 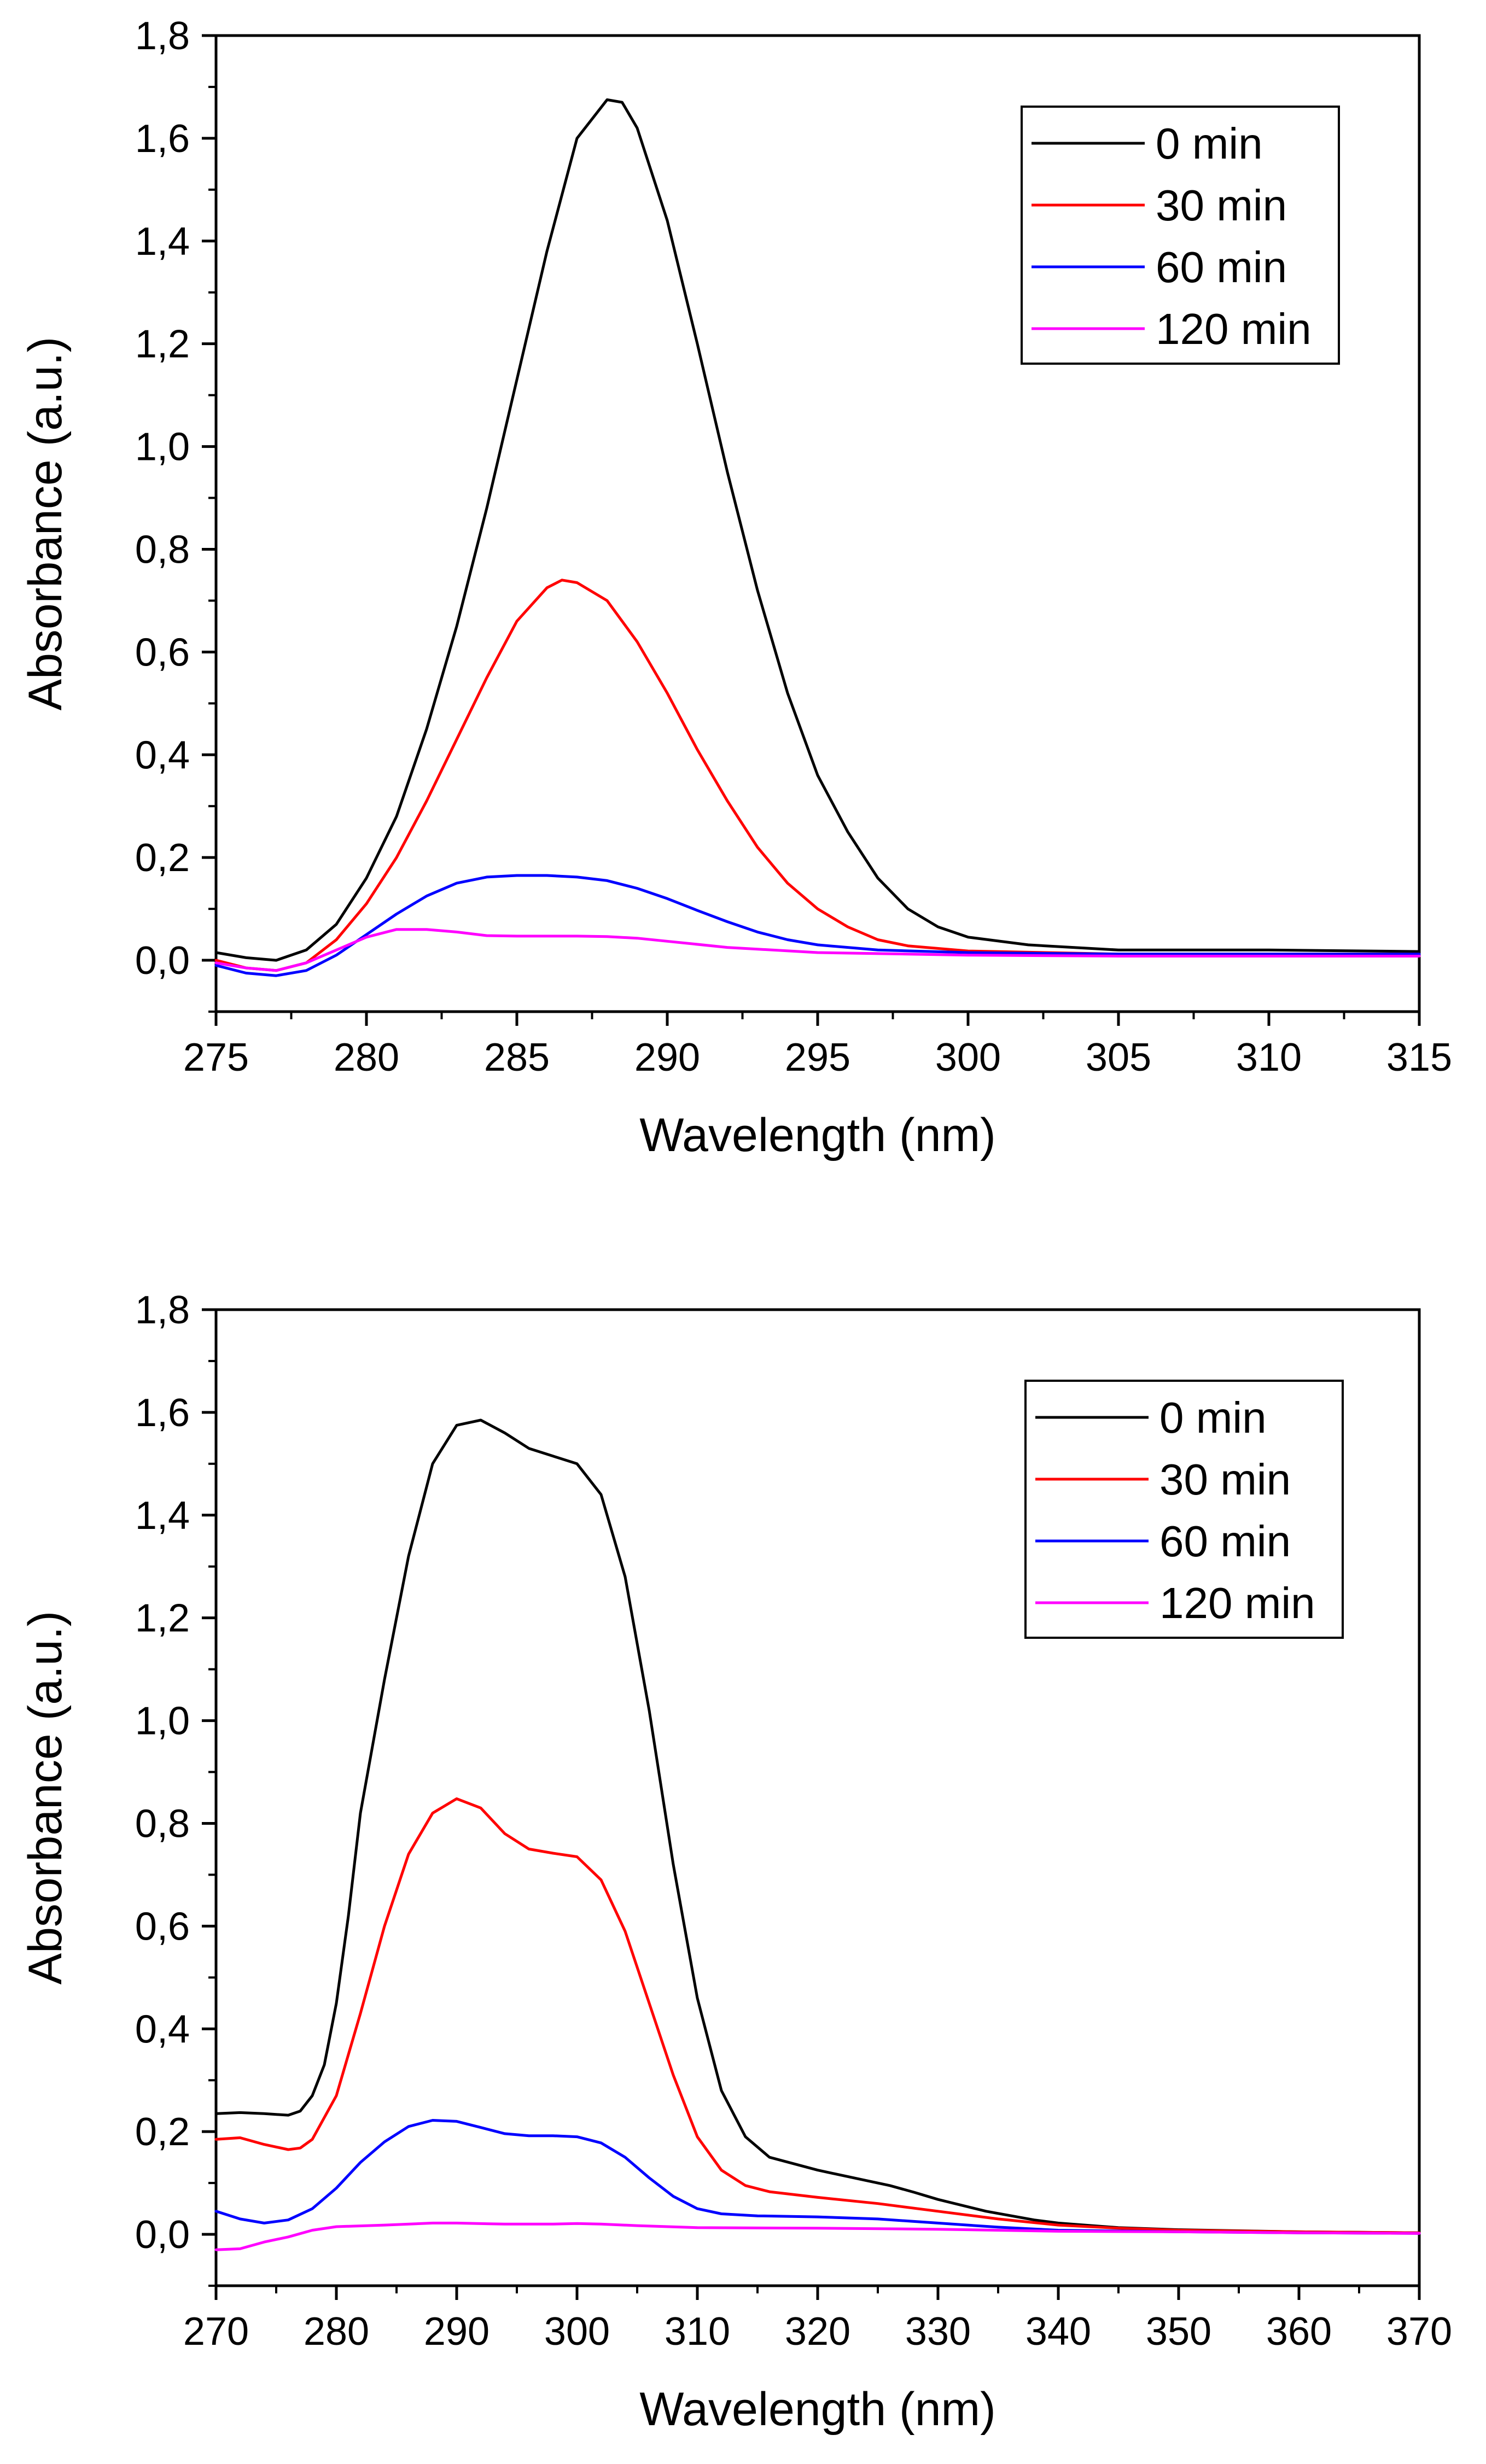 I want to click on x-tick-label: 275, so click(x=216, y=1057).